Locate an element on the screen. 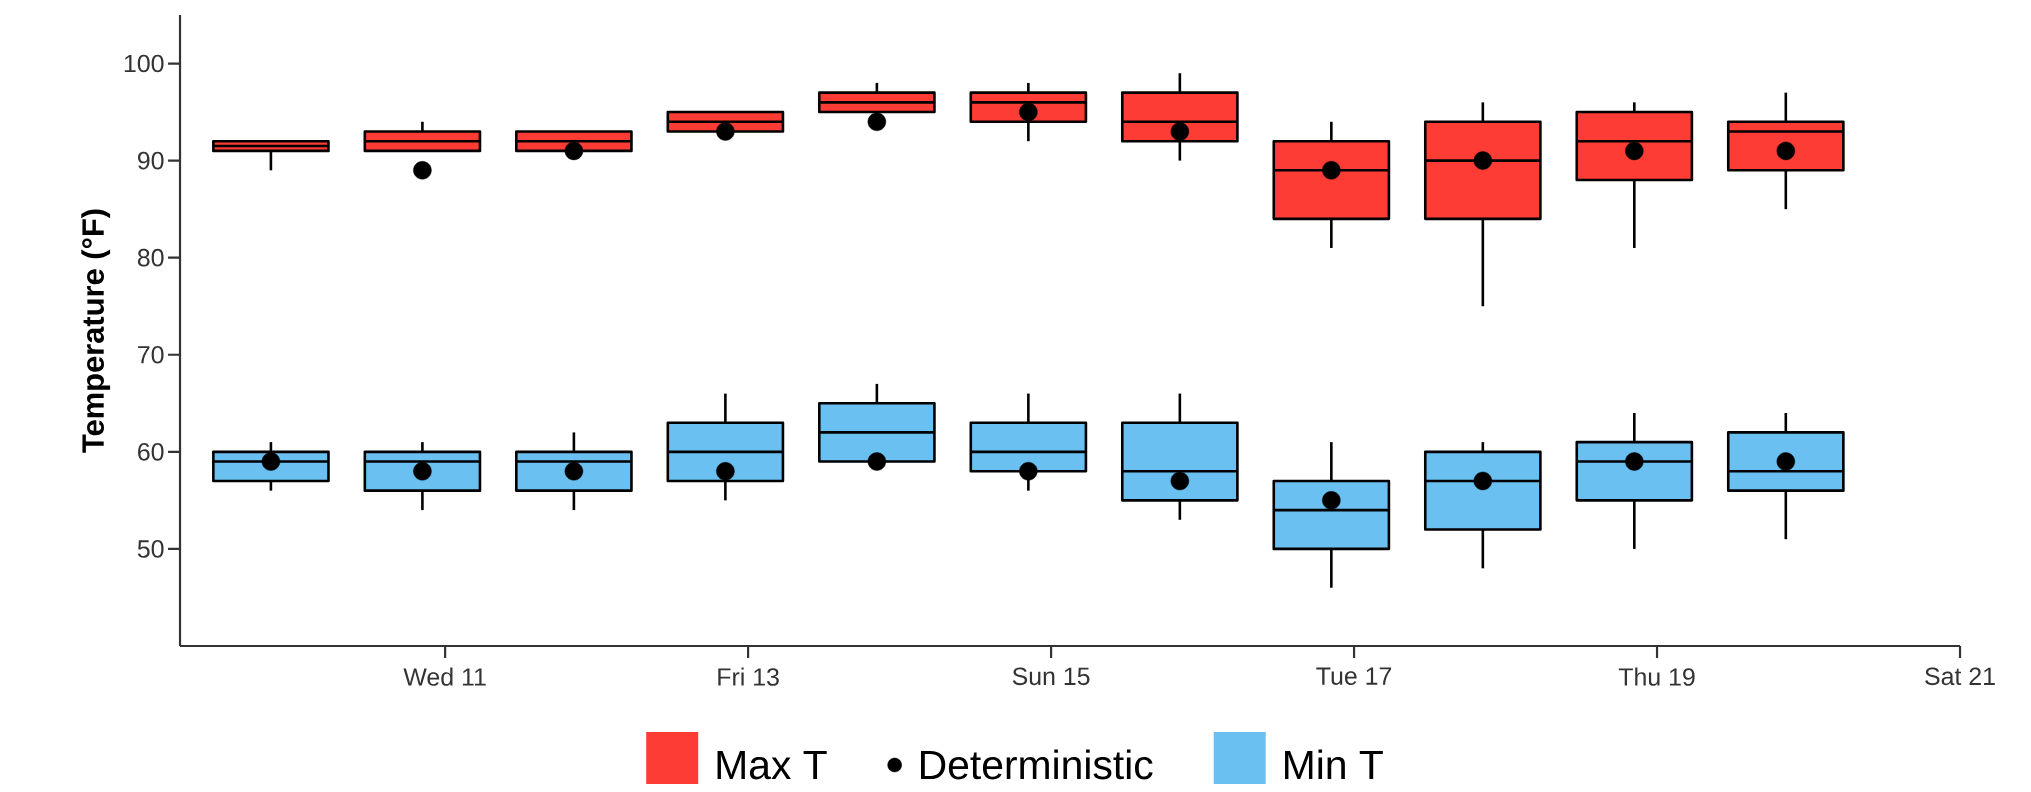  x-tick-label: Tue 17 is located at coordinates (1354, 676).